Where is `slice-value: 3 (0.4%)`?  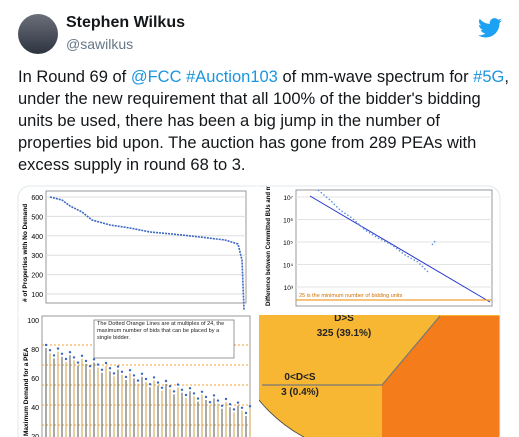
slice-value: 3 (0.4%) is located at coordinates (300, 392).